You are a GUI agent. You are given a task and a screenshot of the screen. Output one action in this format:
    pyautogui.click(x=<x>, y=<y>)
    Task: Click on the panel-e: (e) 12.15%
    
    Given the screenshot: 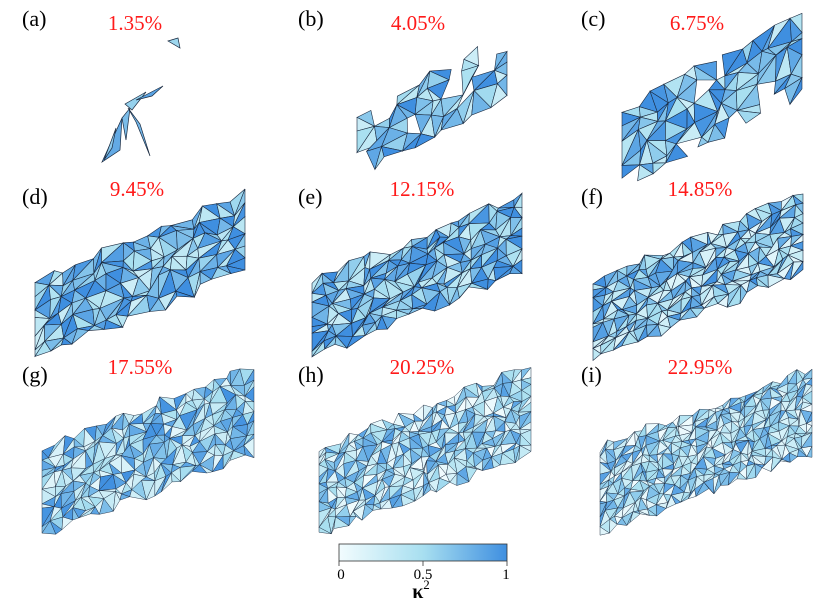 What is the action you would take?
    pyautogui.click(x=410, y=267)
    